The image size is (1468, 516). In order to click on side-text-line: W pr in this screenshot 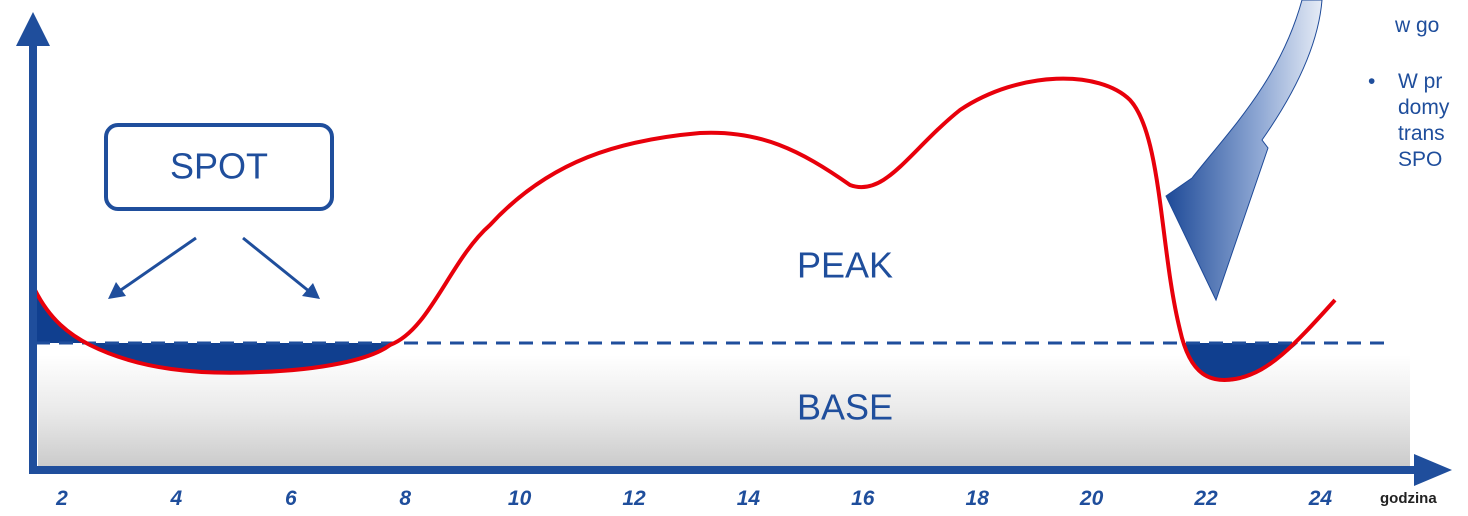, I will do `click(1420, 81)`.